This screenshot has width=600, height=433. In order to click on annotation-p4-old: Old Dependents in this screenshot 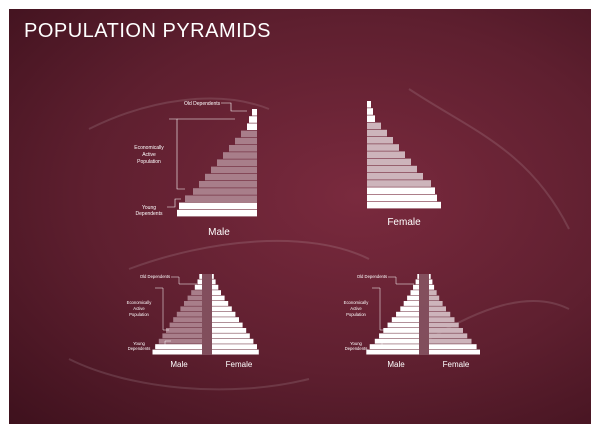, I will do `click(372, 276)`.